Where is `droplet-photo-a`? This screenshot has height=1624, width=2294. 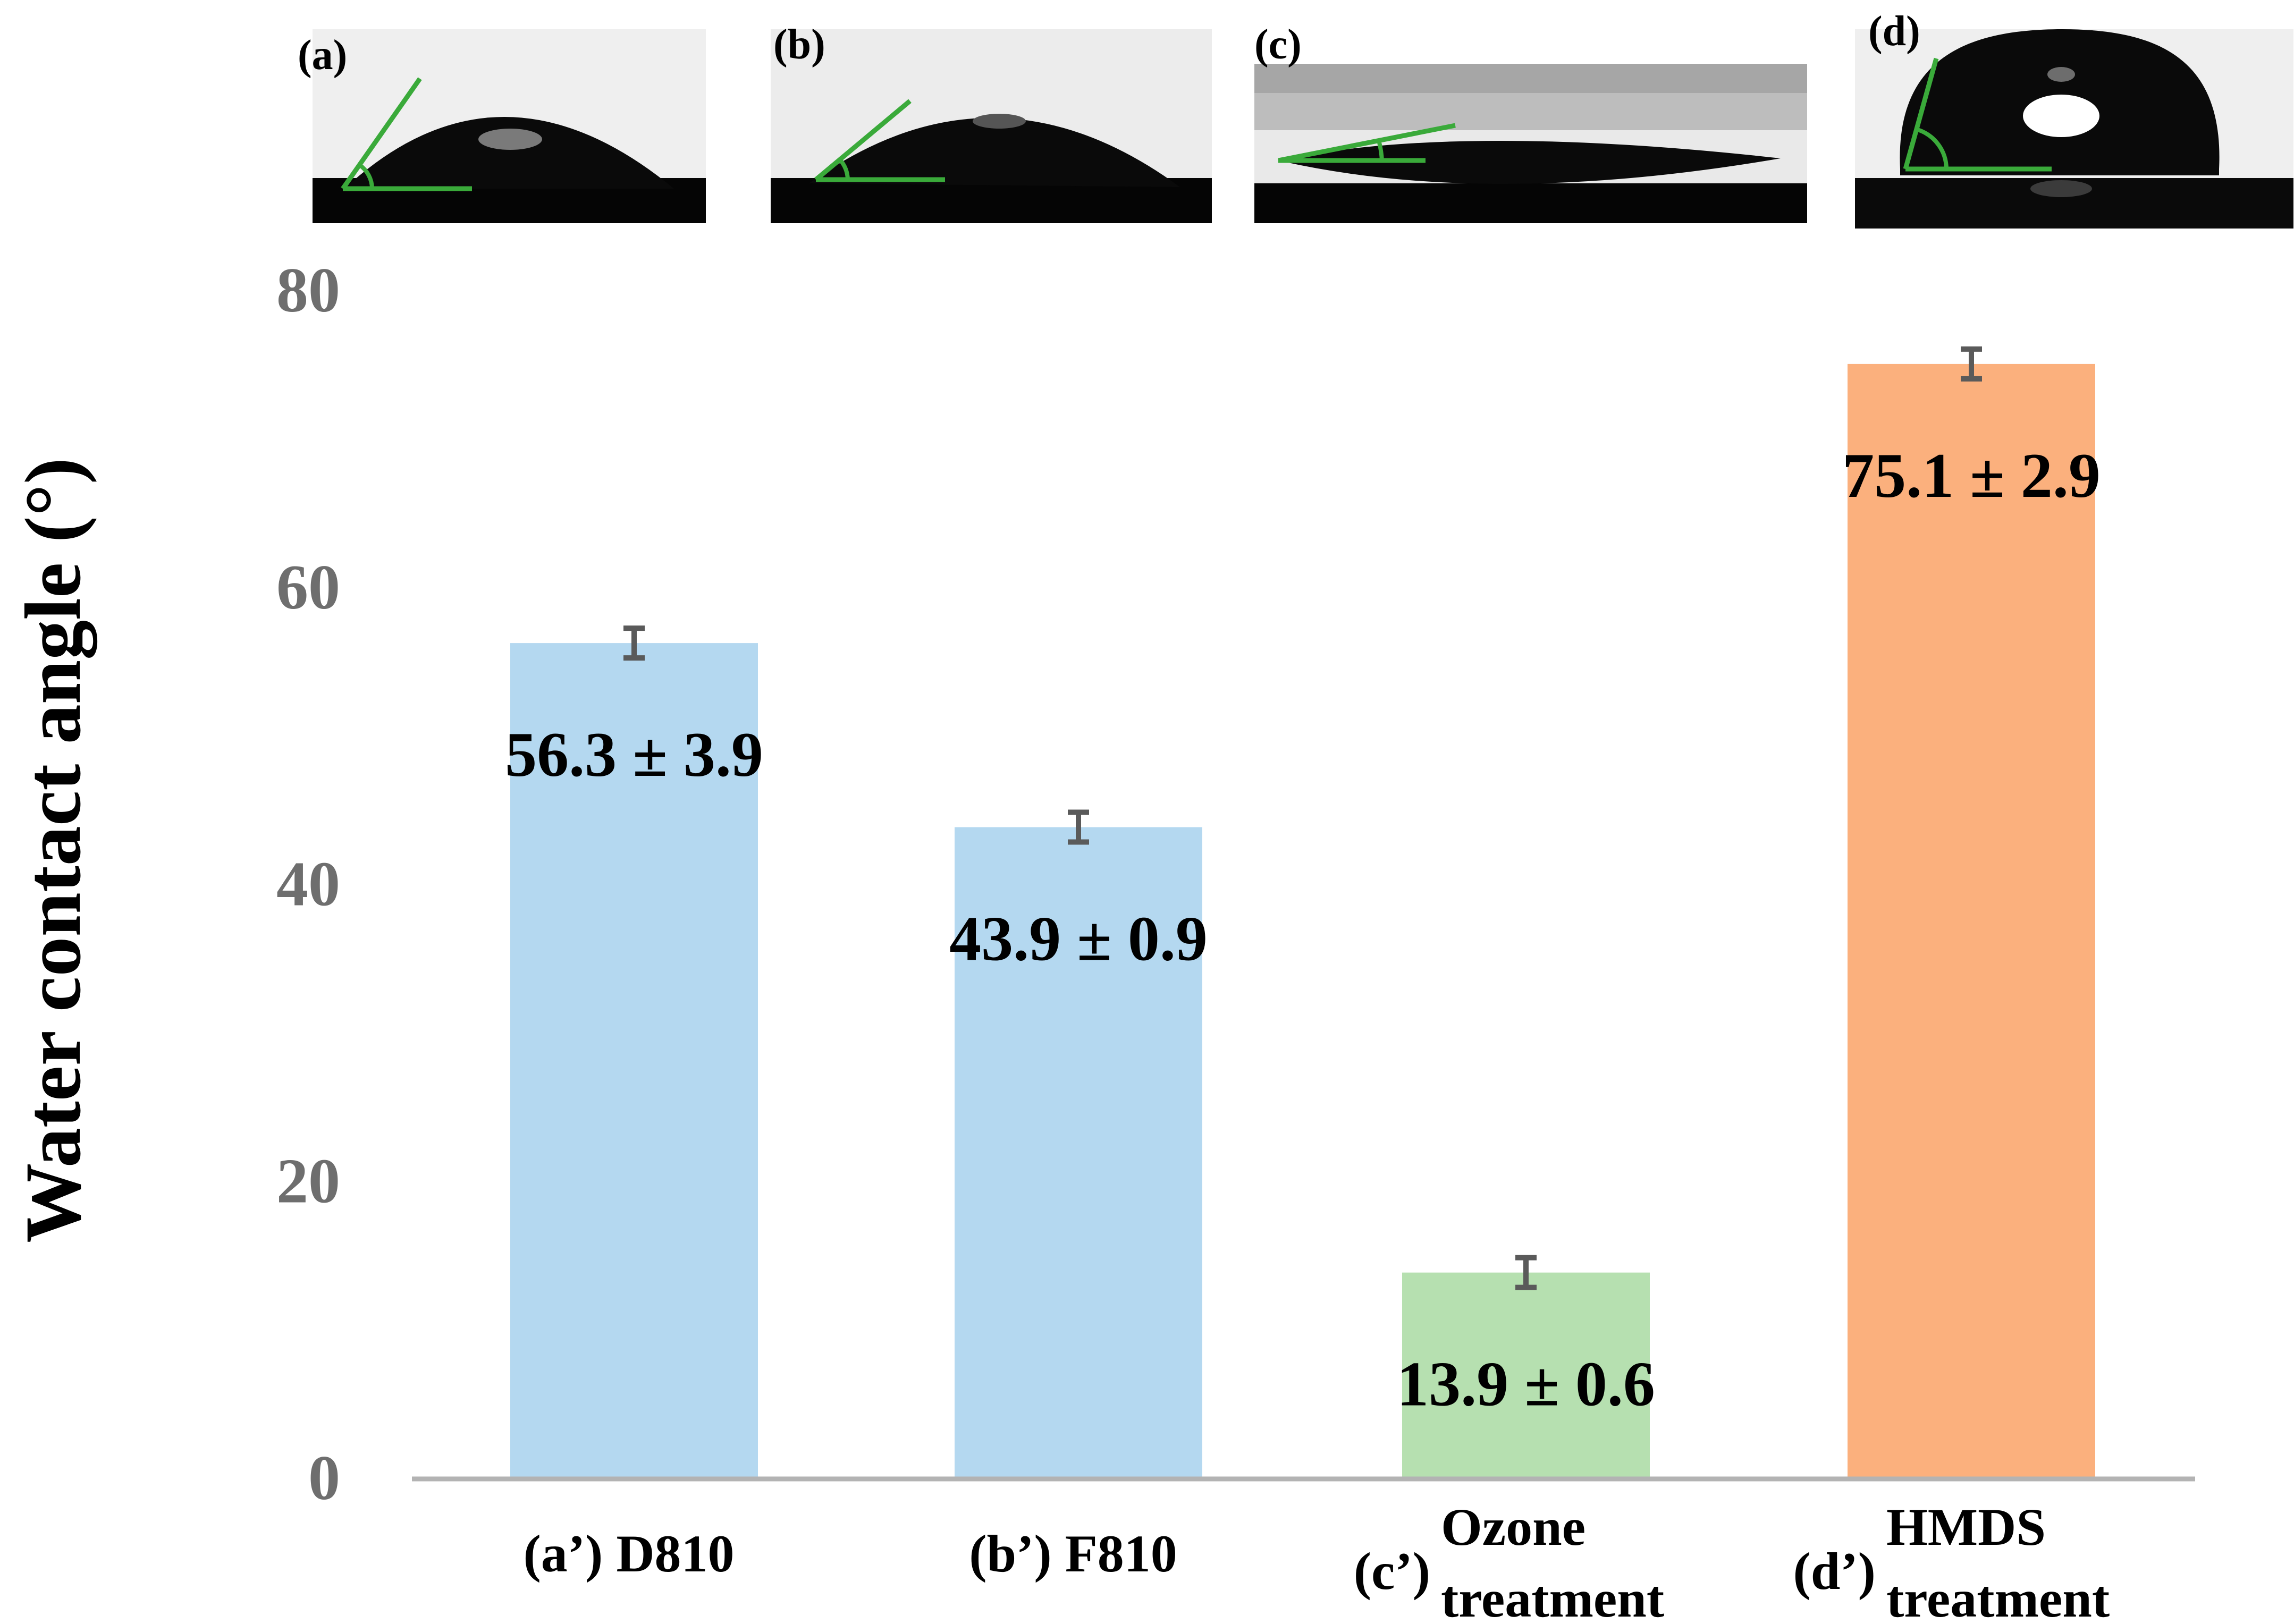
droplet-photo-a is located at coordinates (509, 126).